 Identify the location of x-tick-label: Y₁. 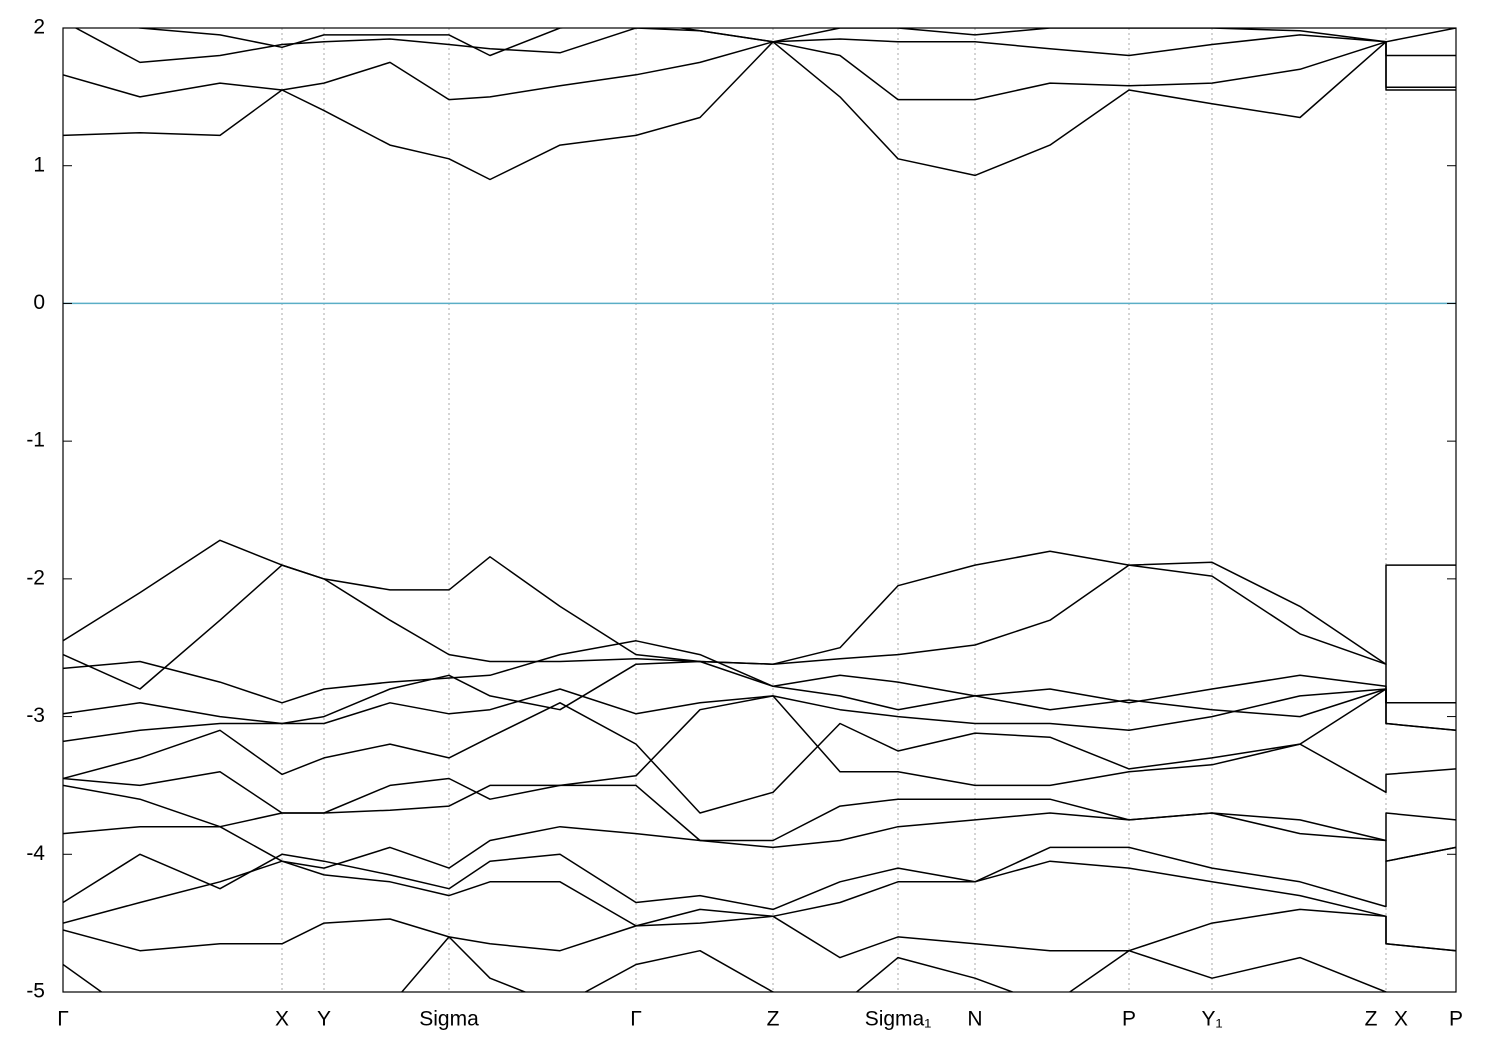
(1211, 1019).